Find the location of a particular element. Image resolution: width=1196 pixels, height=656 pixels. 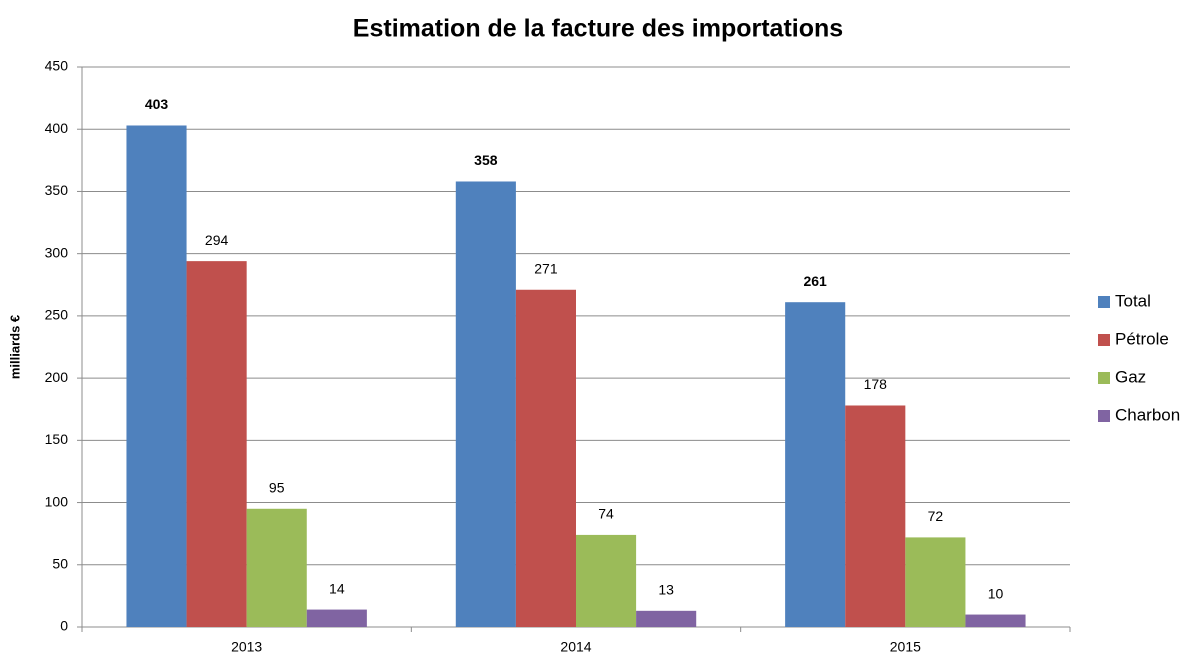

x-tick-label: 2015 is located at coordinates (905, 647).